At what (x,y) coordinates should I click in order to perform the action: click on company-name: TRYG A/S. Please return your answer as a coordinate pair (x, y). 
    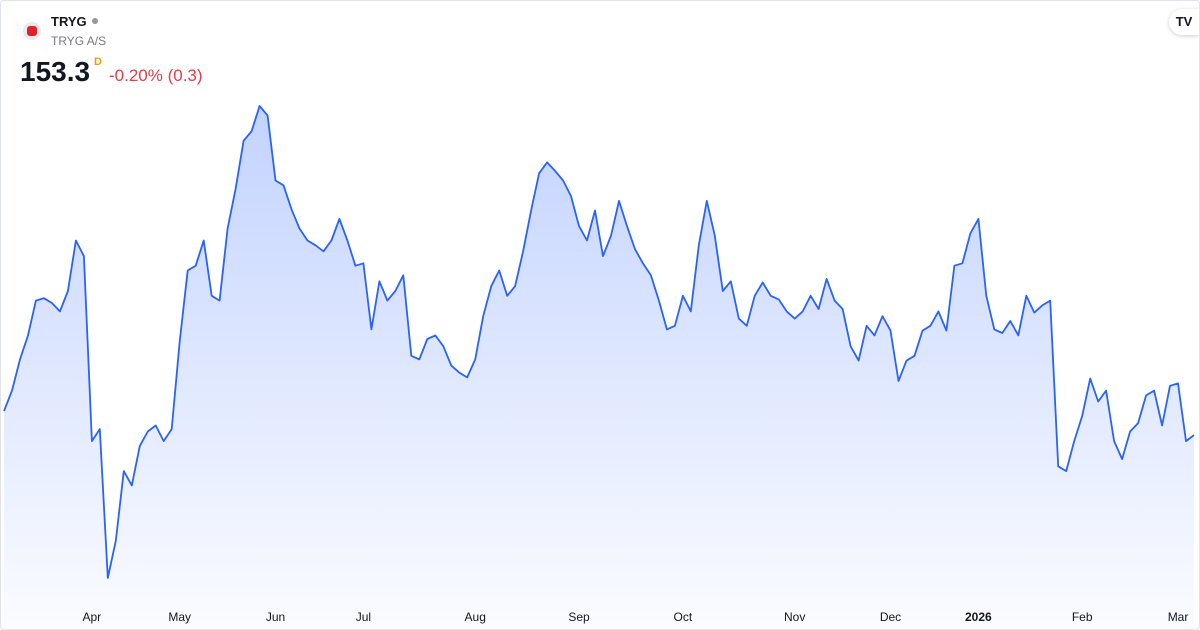
    Looking at the image, I should click on (79, 41).